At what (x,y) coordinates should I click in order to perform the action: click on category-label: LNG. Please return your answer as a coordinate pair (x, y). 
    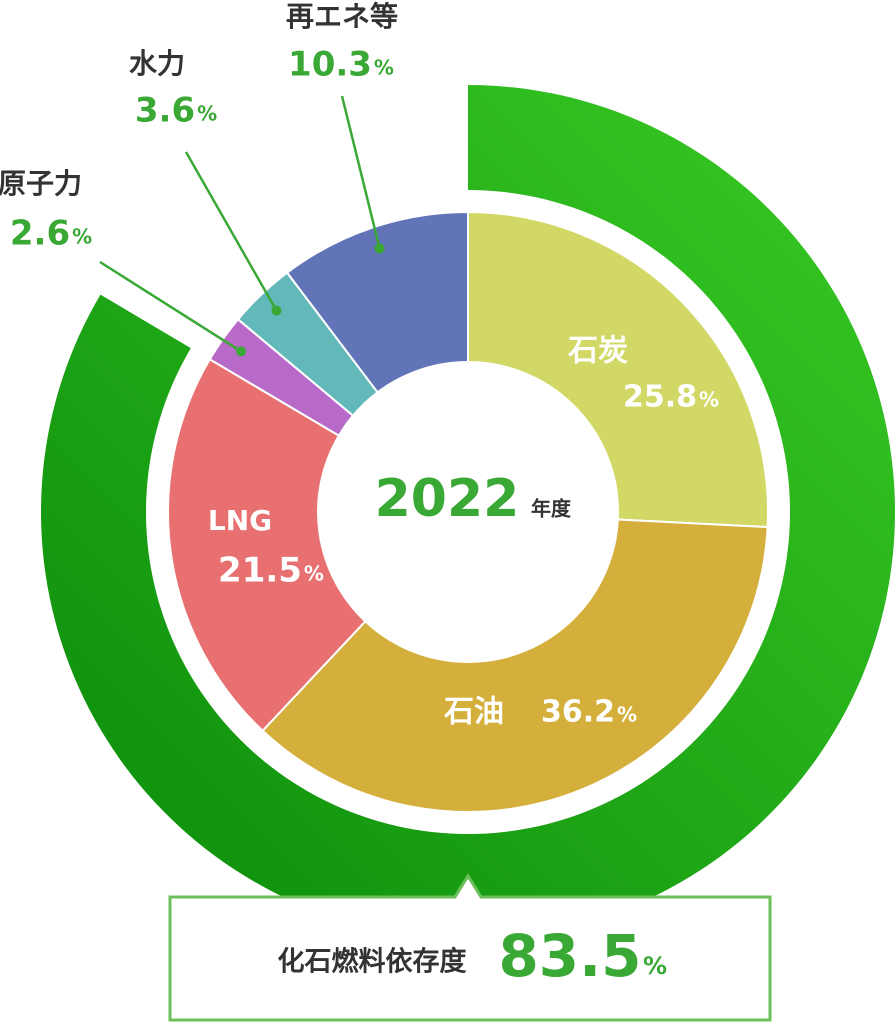
    Looking at the image, I should click on (240, 520).